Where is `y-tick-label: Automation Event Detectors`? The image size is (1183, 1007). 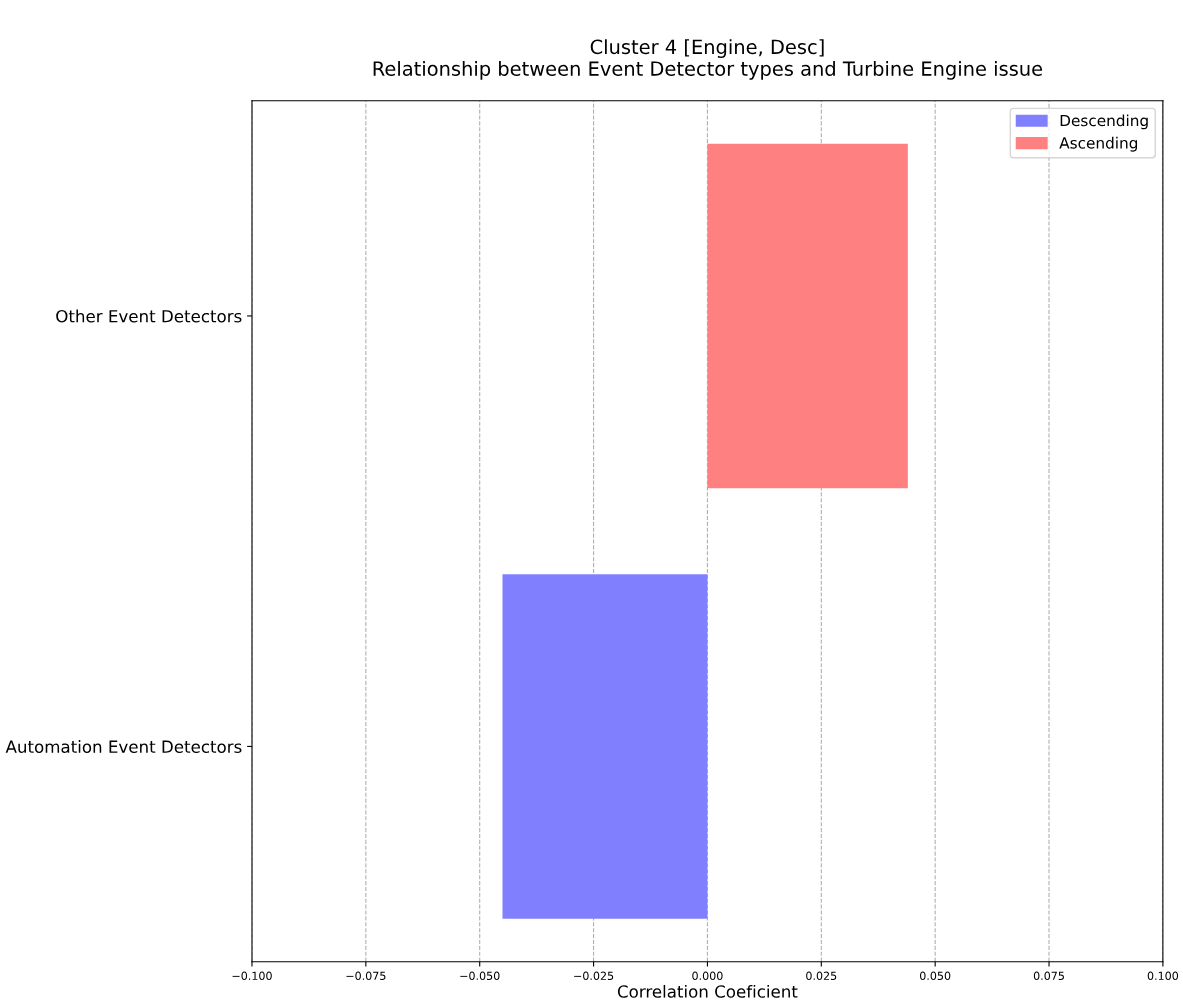 y-tick-label: Automation Event Detectors is located at coordinates (123, 747).